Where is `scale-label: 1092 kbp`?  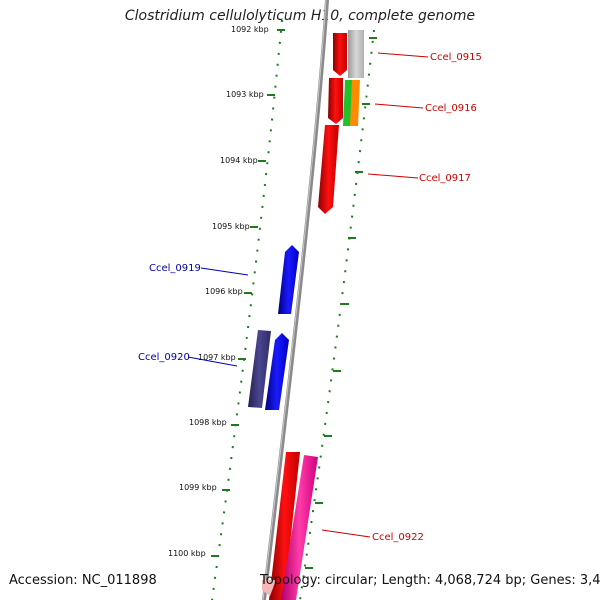
scale-label: 1092 kbp is located at coordinates (250, 29).